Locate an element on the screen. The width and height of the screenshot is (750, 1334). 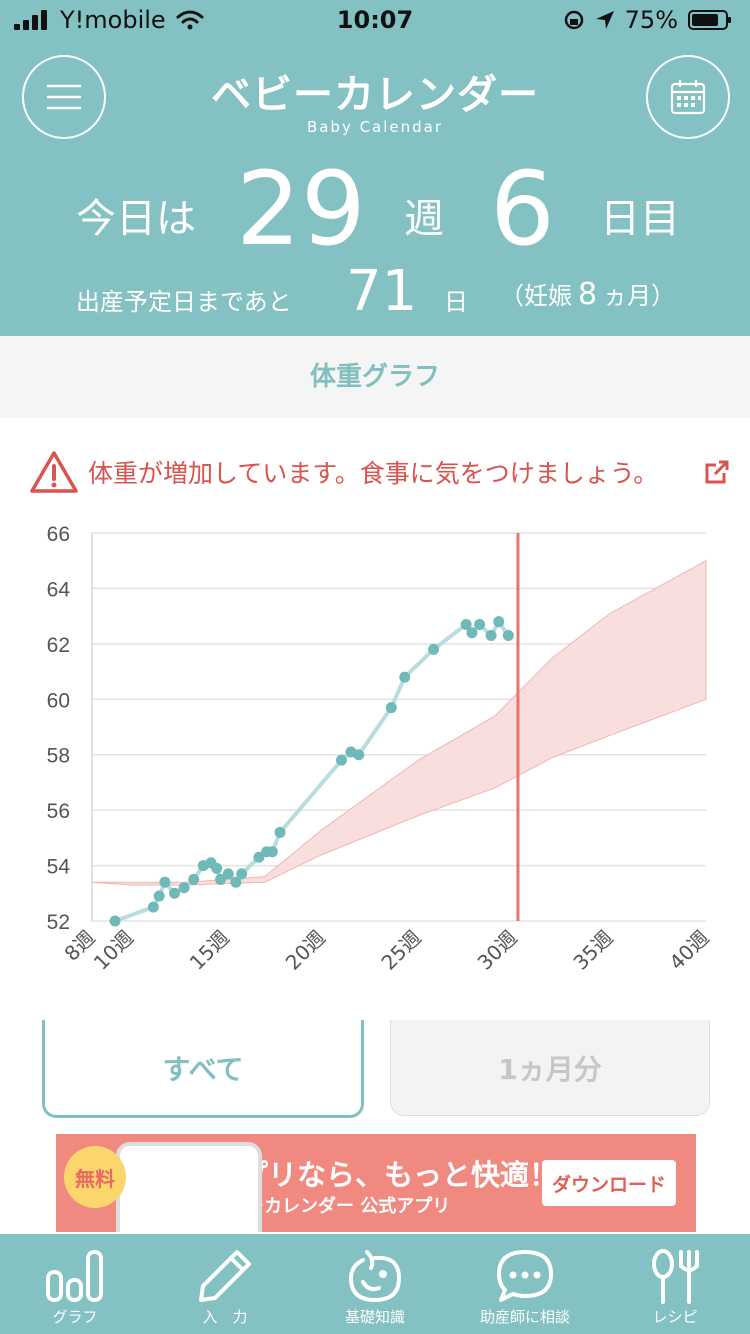
nav-input: 入 力 is located at coordinates (225, 1284).